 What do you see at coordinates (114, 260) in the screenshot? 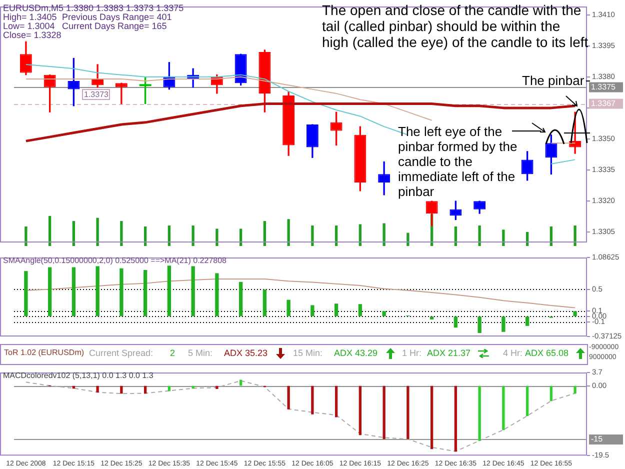
I see `chart-title: SMAAngle(50,0.15000000,2,0) 0.525000 ==>MA(21) 0.227808` at bounding box center [114, 260].